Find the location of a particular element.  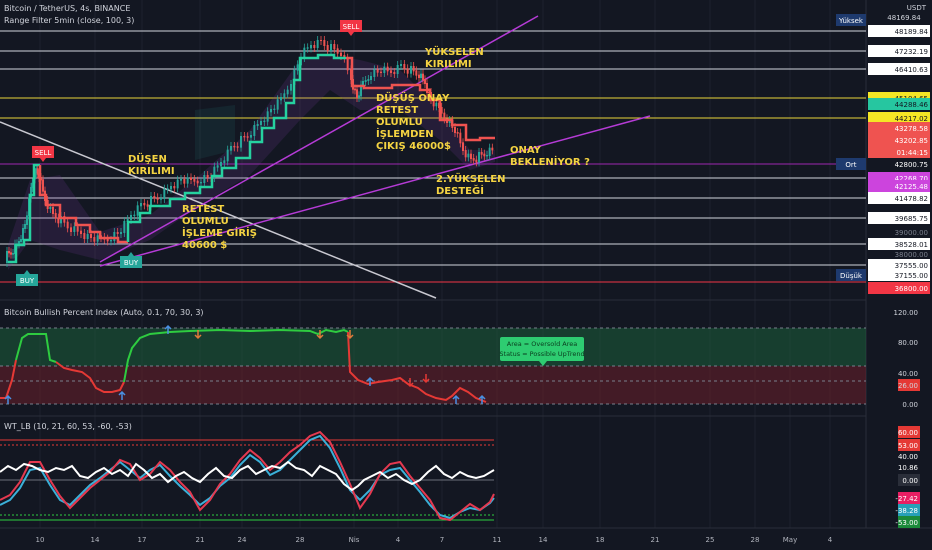

time-tick-label: 28 is located at coordinates (300, 540).